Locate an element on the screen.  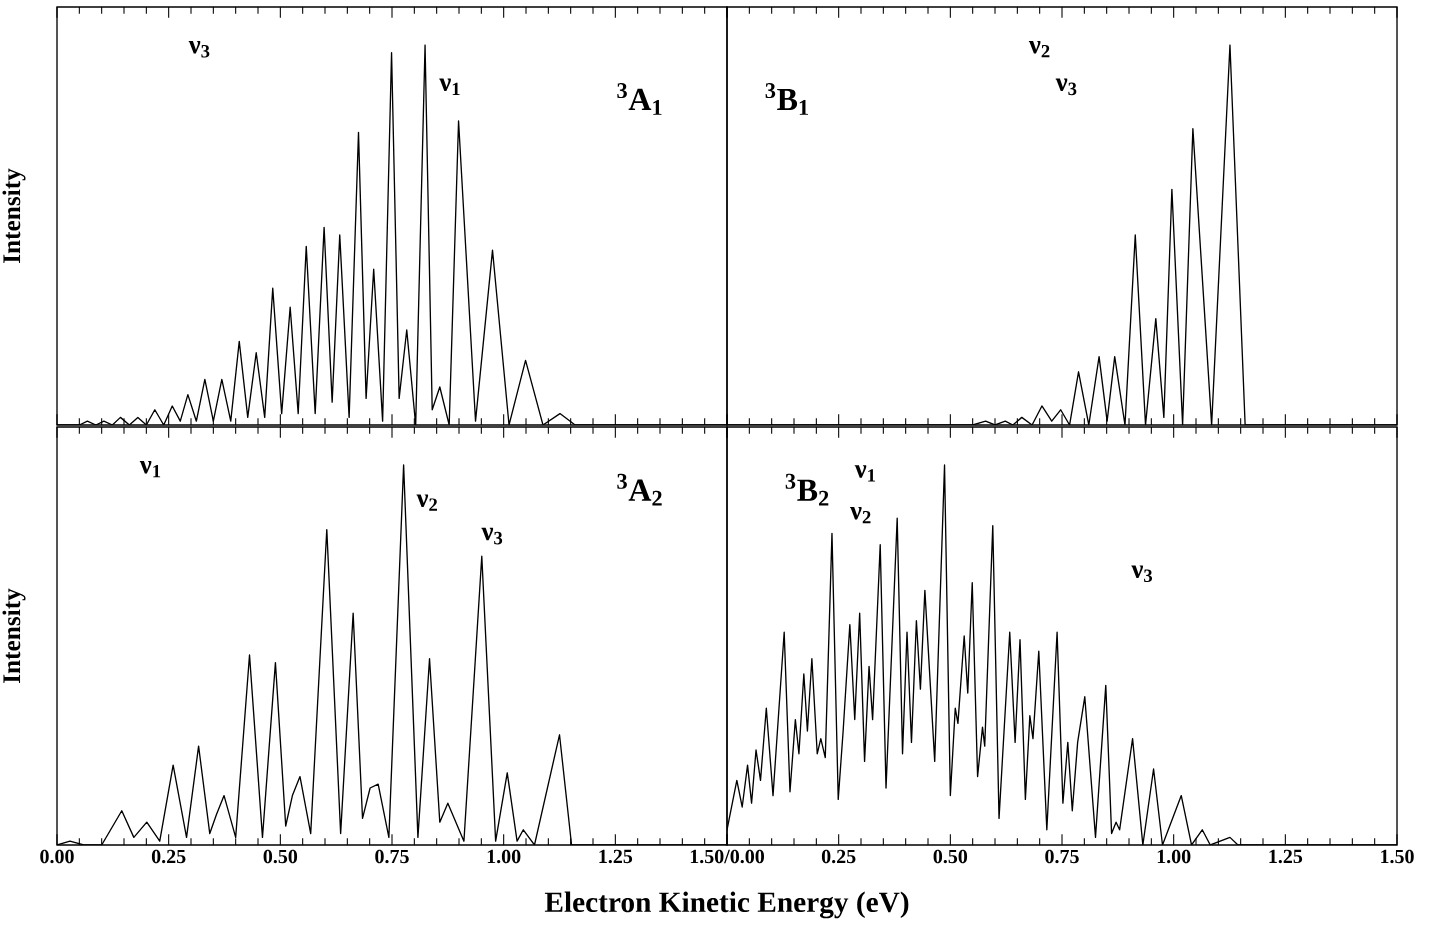
x-tick-label: 1.50/0.00 is located at coordinates (727, 856).